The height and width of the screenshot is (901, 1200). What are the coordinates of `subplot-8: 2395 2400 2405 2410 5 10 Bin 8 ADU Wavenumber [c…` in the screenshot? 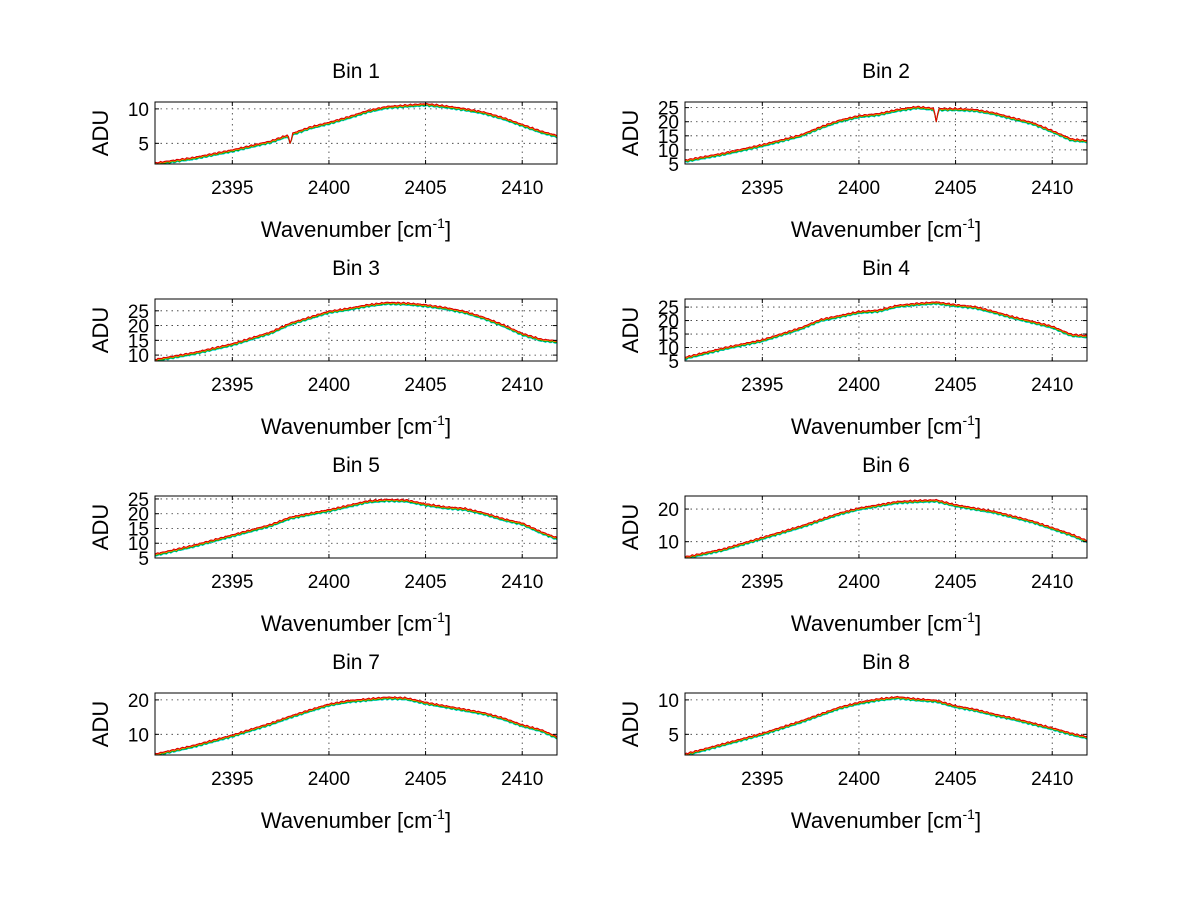 It's located at (853, 742).